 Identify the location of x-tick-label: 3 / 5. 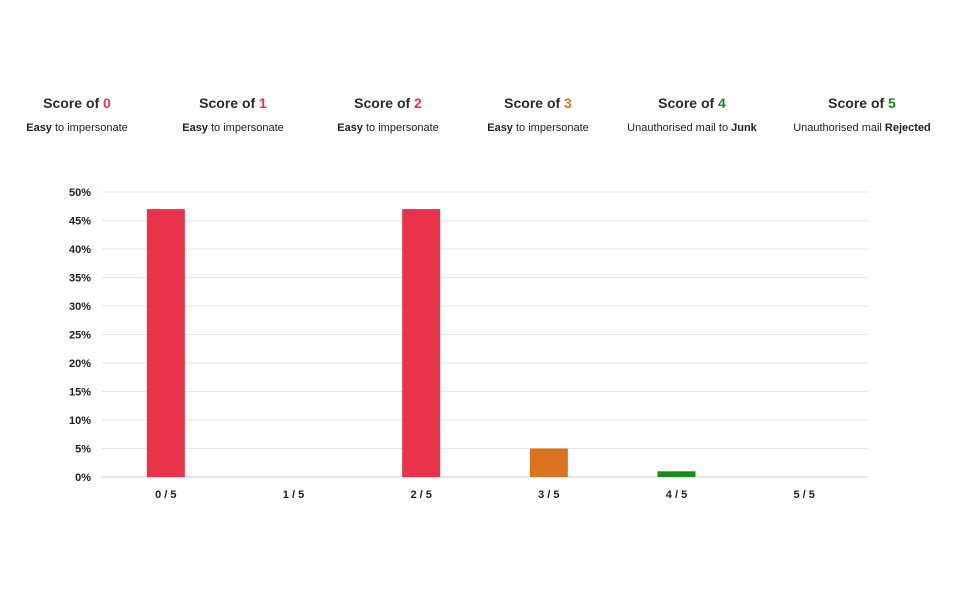
(548, 495).